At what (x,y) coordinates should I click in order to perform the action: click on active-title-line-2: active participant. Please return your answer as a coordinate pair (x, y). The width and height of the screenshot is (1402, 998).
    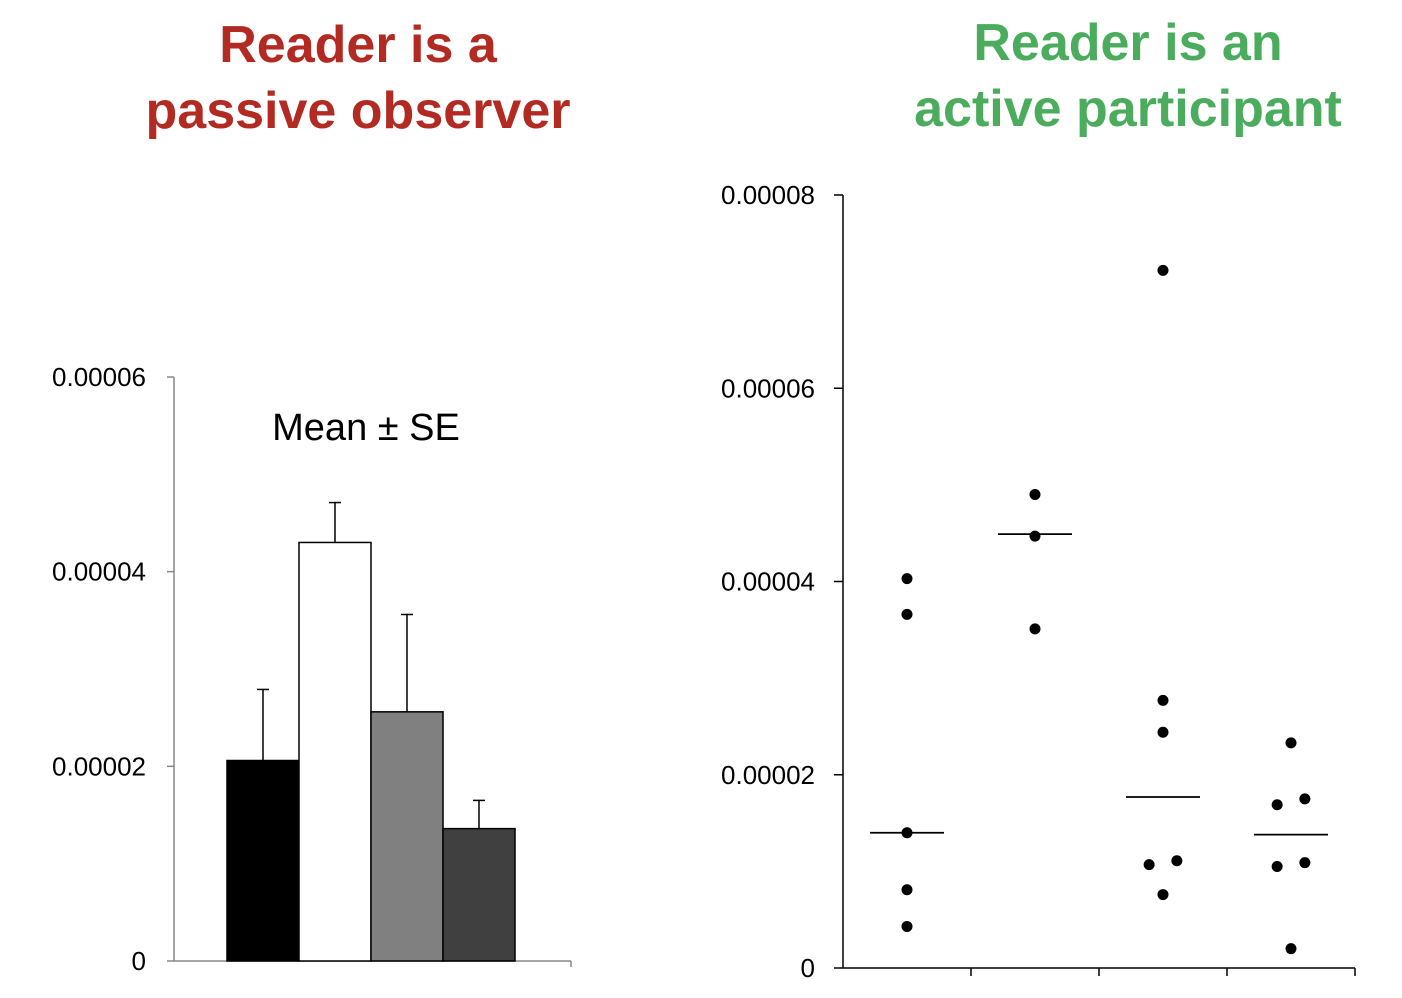
    Looking at the image, I should click on (1128, 109).